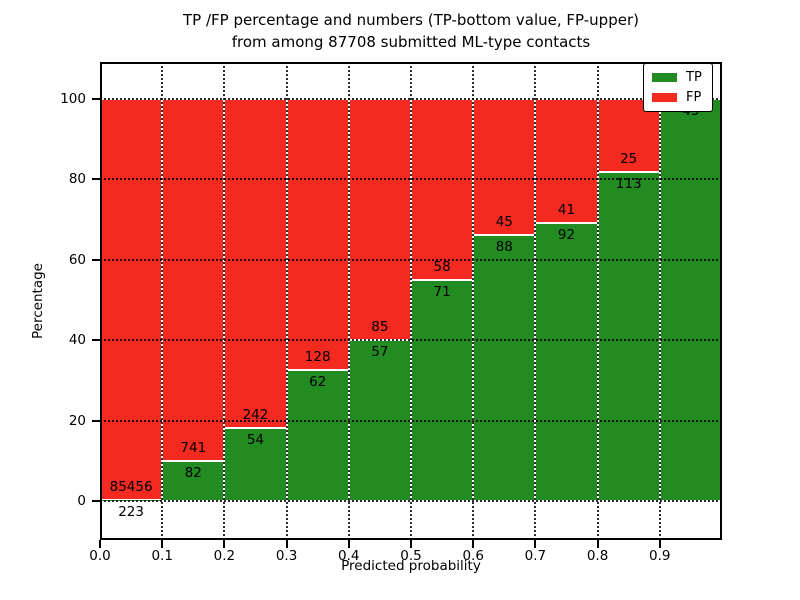  Describe the element at coordinates (77, 420) in the screenshot. I see `y-tick-label: 20` at that location.